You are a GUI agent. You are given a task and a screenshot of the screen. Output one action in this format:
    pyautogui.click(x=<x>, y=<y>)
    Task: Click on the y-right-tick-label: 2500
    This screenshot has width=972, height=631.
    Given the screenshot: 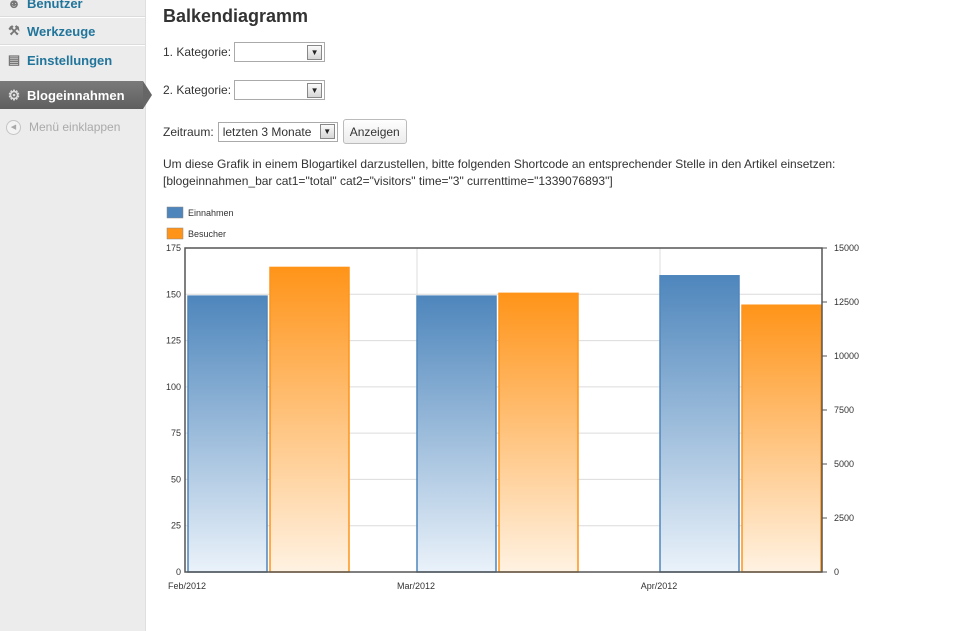 What is the action you would take?
    pyautogui.click(x=844, y=518)
    